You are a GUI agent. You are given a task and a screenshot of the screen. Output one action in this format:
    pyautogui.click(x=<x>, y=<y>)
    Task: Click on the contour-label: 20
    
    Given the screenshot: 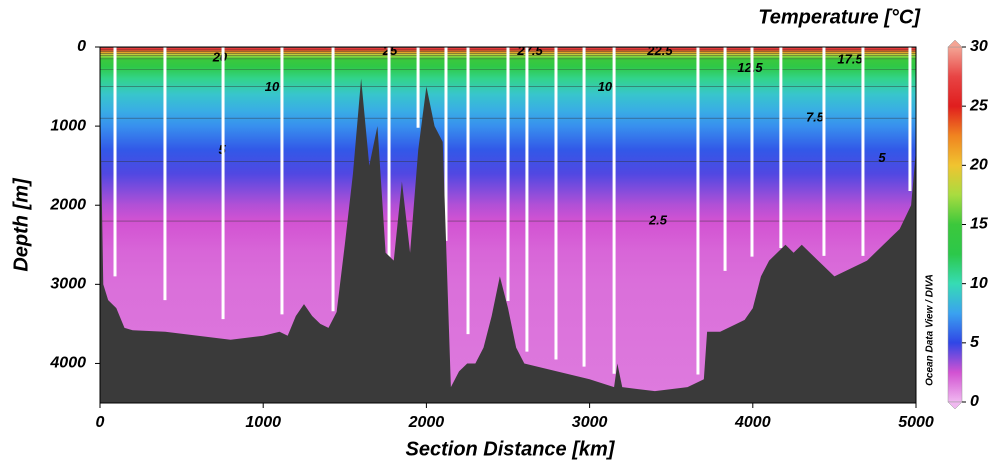 What is the action you would take?
    pyautogui.click(x=220, y=57)
    